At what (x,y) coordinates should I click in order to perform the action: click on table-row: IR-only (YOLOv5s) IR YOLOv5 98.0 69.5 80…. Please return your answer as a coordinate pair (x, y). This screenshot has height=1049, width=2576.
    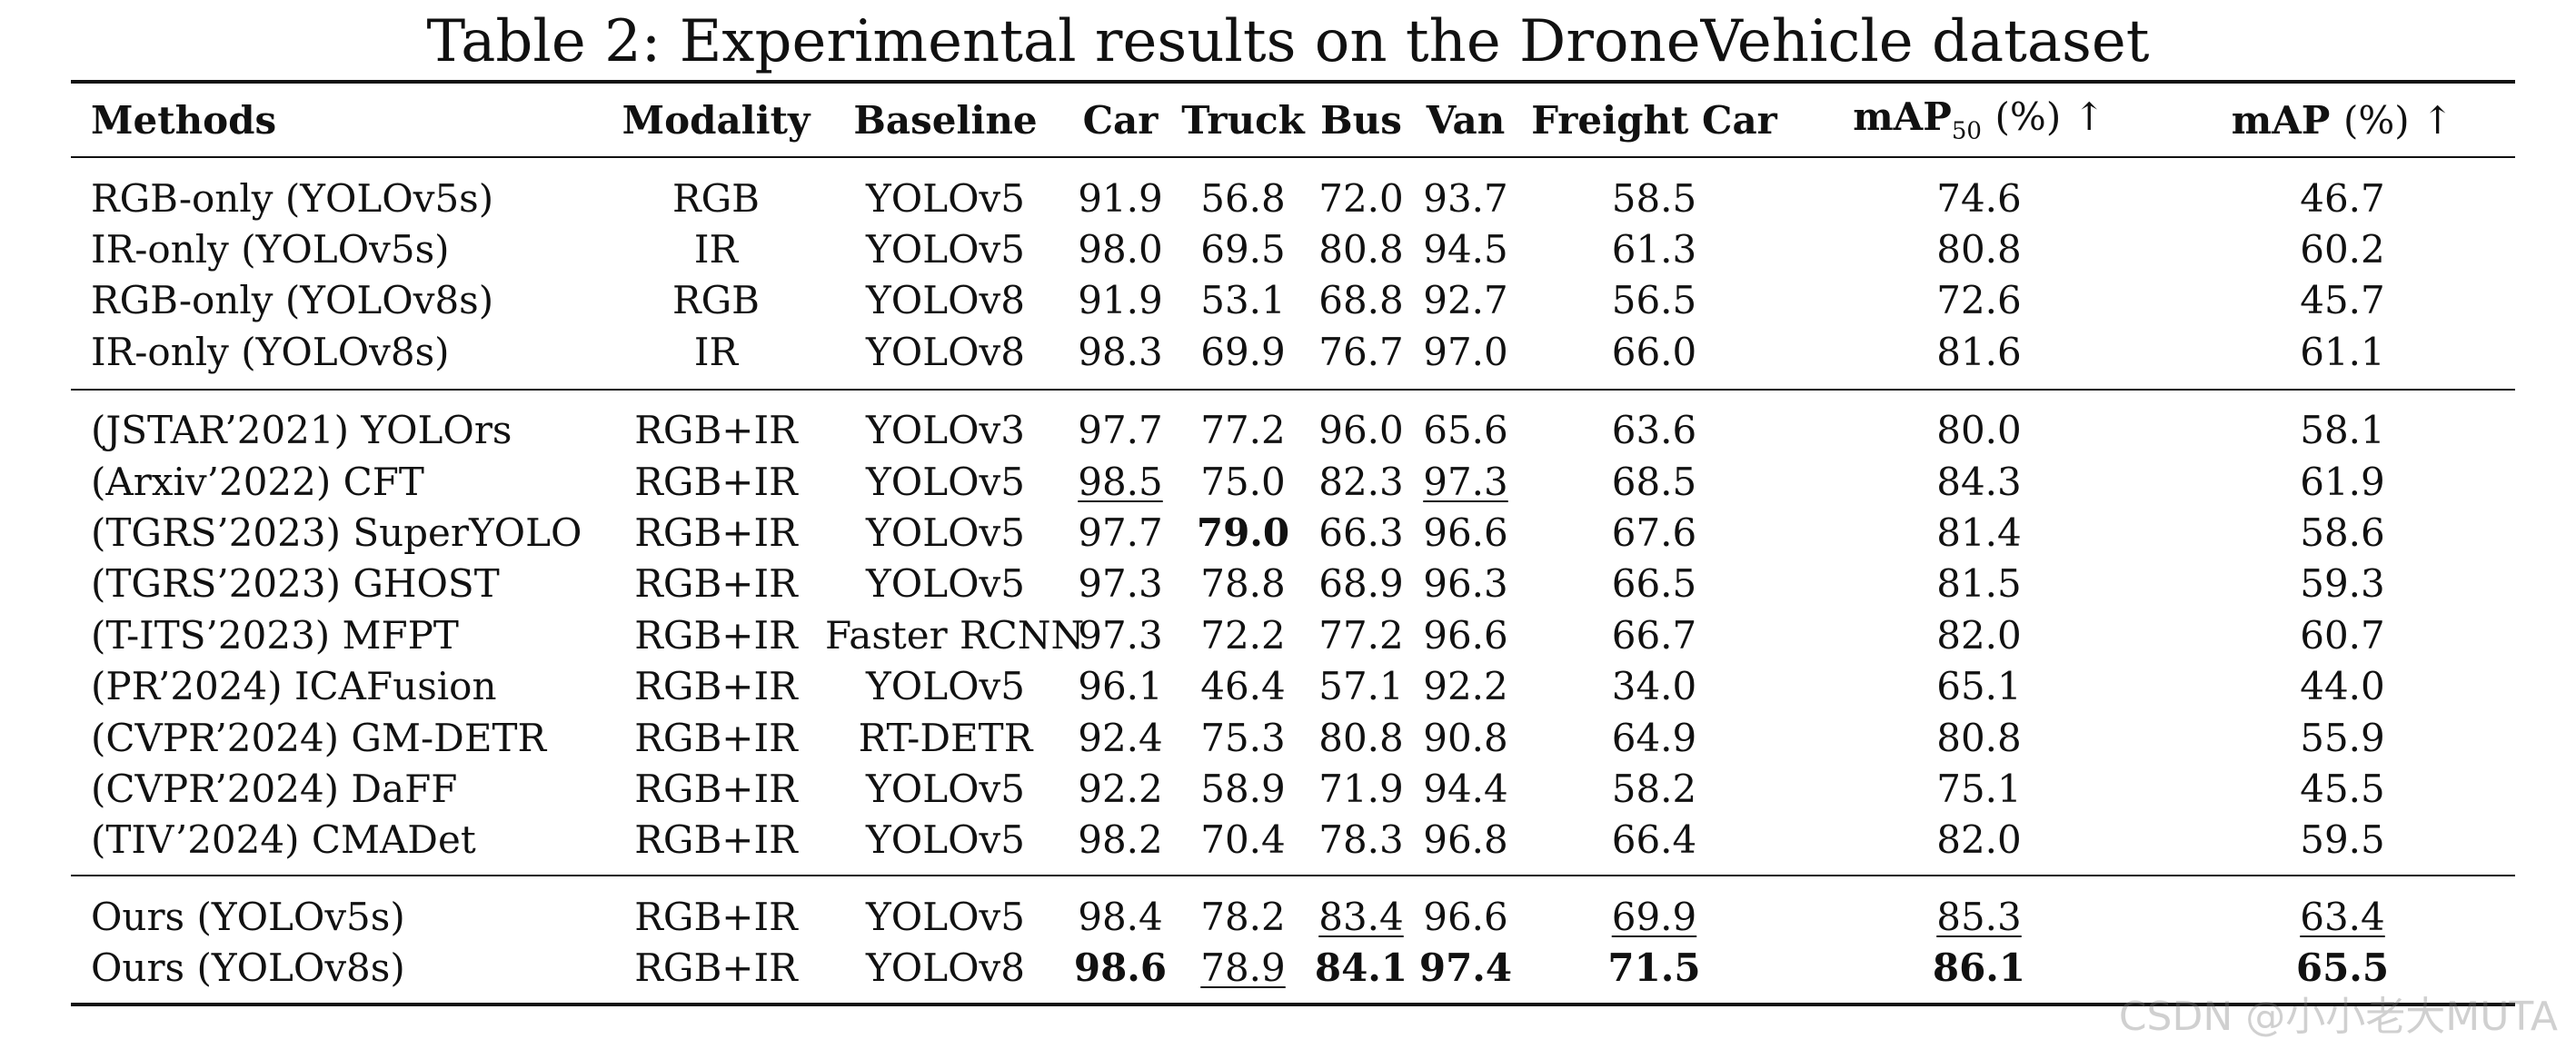
    Looking at the image, I should click on (1293, 248).